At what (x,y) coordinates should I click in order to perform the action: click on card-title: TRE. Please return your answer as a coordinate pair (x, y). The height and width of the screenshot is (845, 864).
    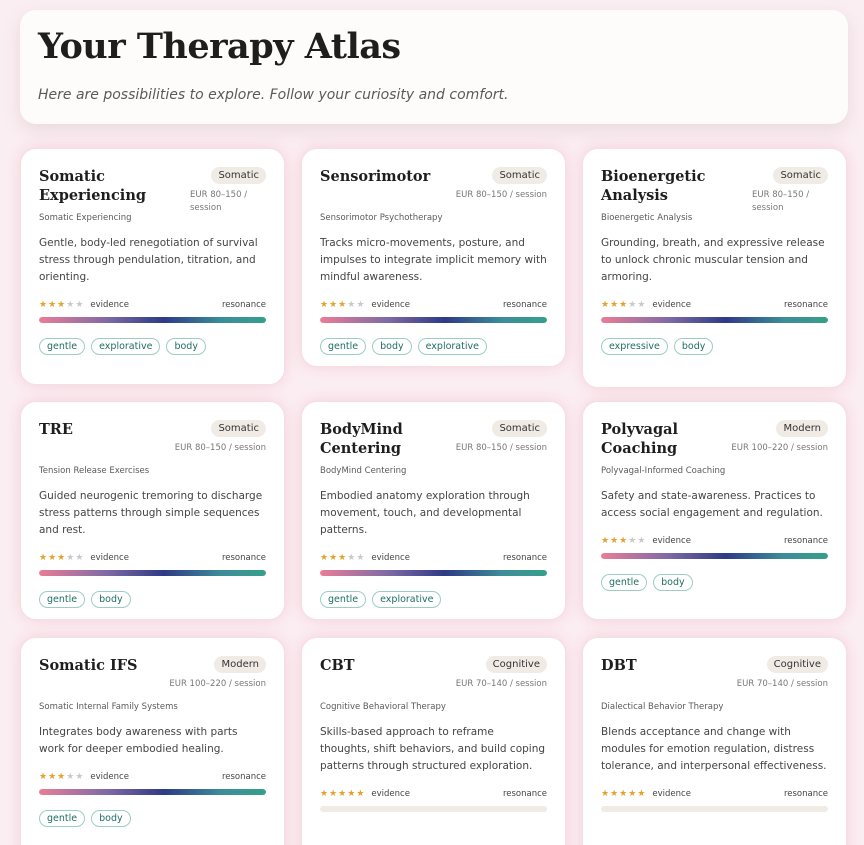
    Looking at the image, I should click on (56, 429).